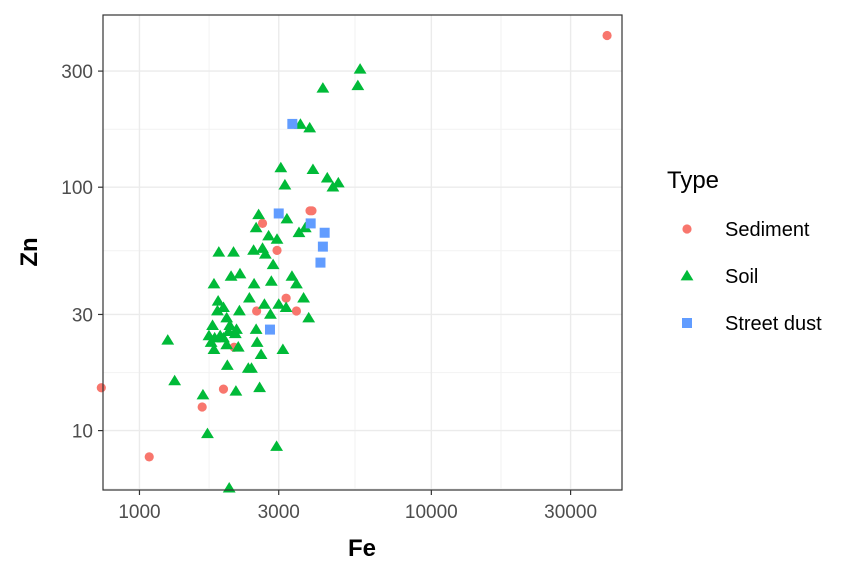 Image resolution: width=864 pixels, height=576 pixels. What do you see at coordinates (139, 512) in the screenshot?
I see `x-tick-label: 1000` at bounding box center [139, 512].